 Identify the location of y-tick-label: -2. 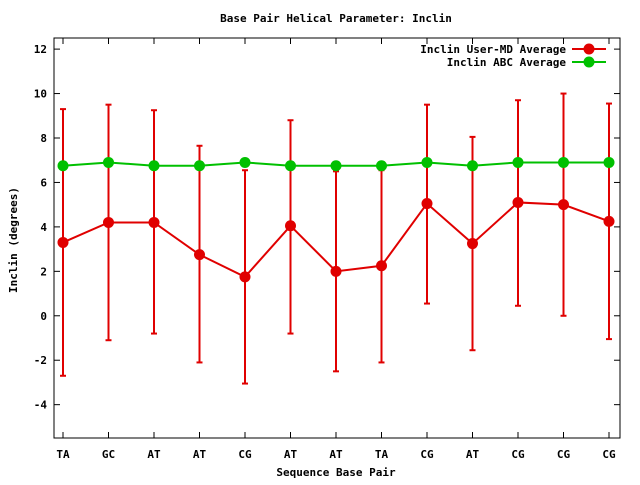
(40, 360).